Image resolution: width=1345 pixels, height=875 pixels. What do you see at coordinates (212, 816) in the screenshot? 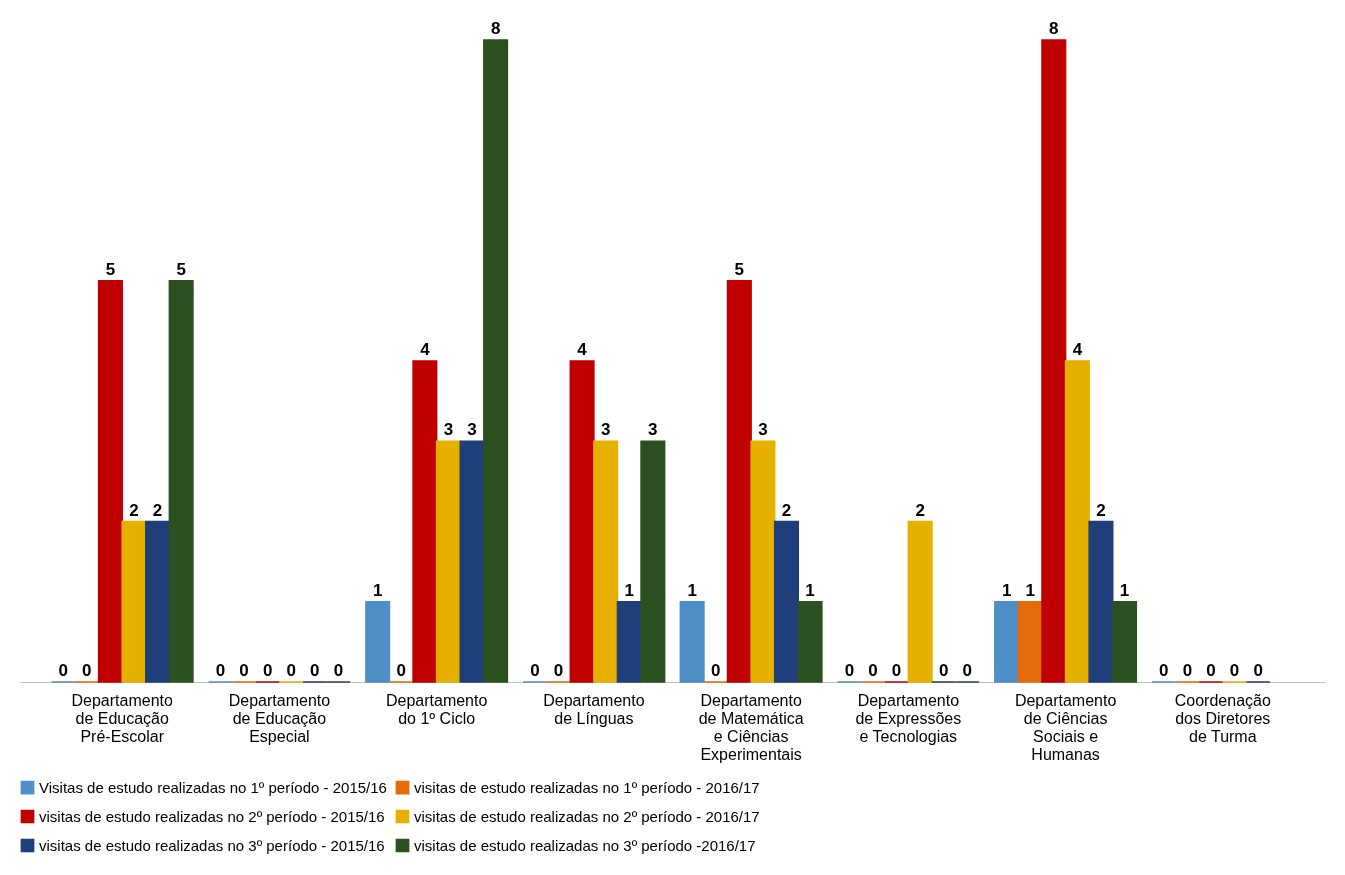
I see `legend-label: visitas de estudo realizadas no 2º período - 2015/16` at bounding box center [212, 816].